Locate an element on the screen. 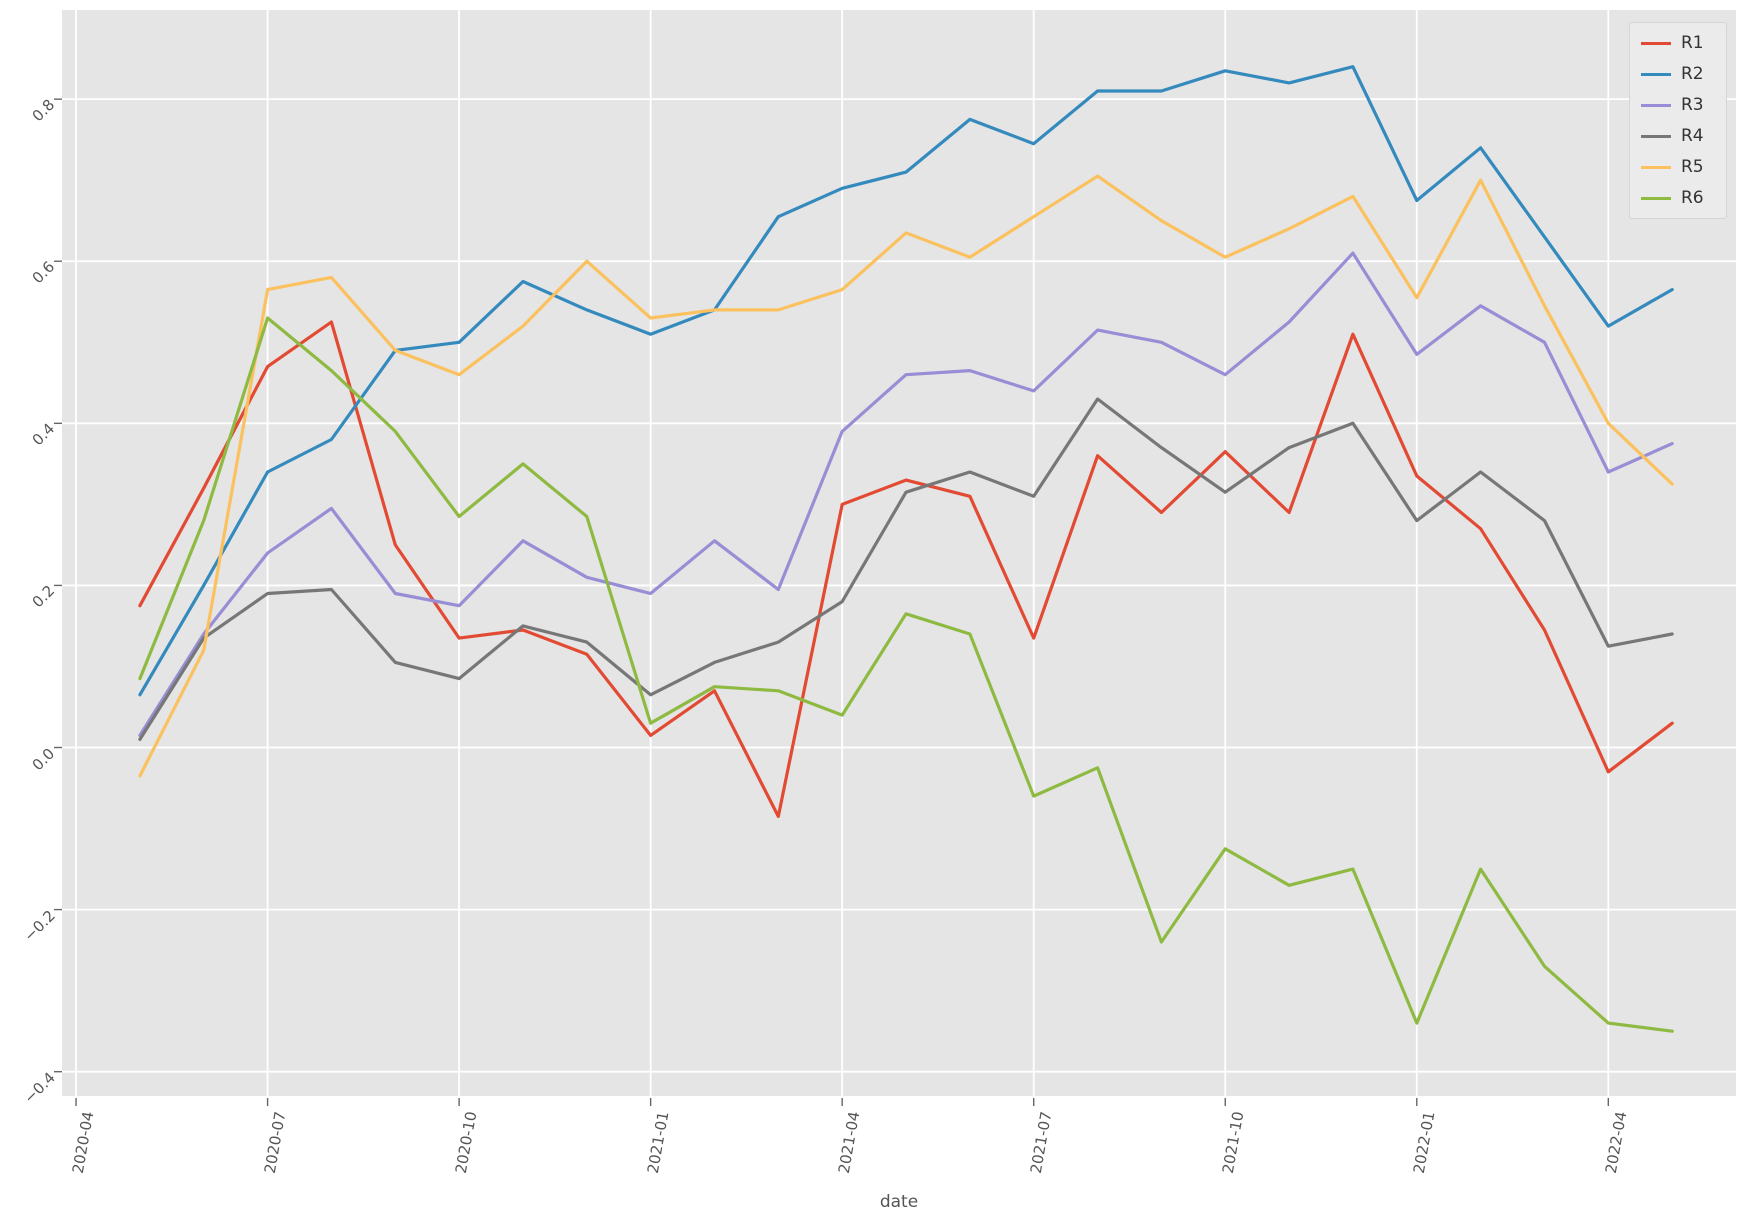  legend-swatch-R2 is located at coordinates (1656, 74).